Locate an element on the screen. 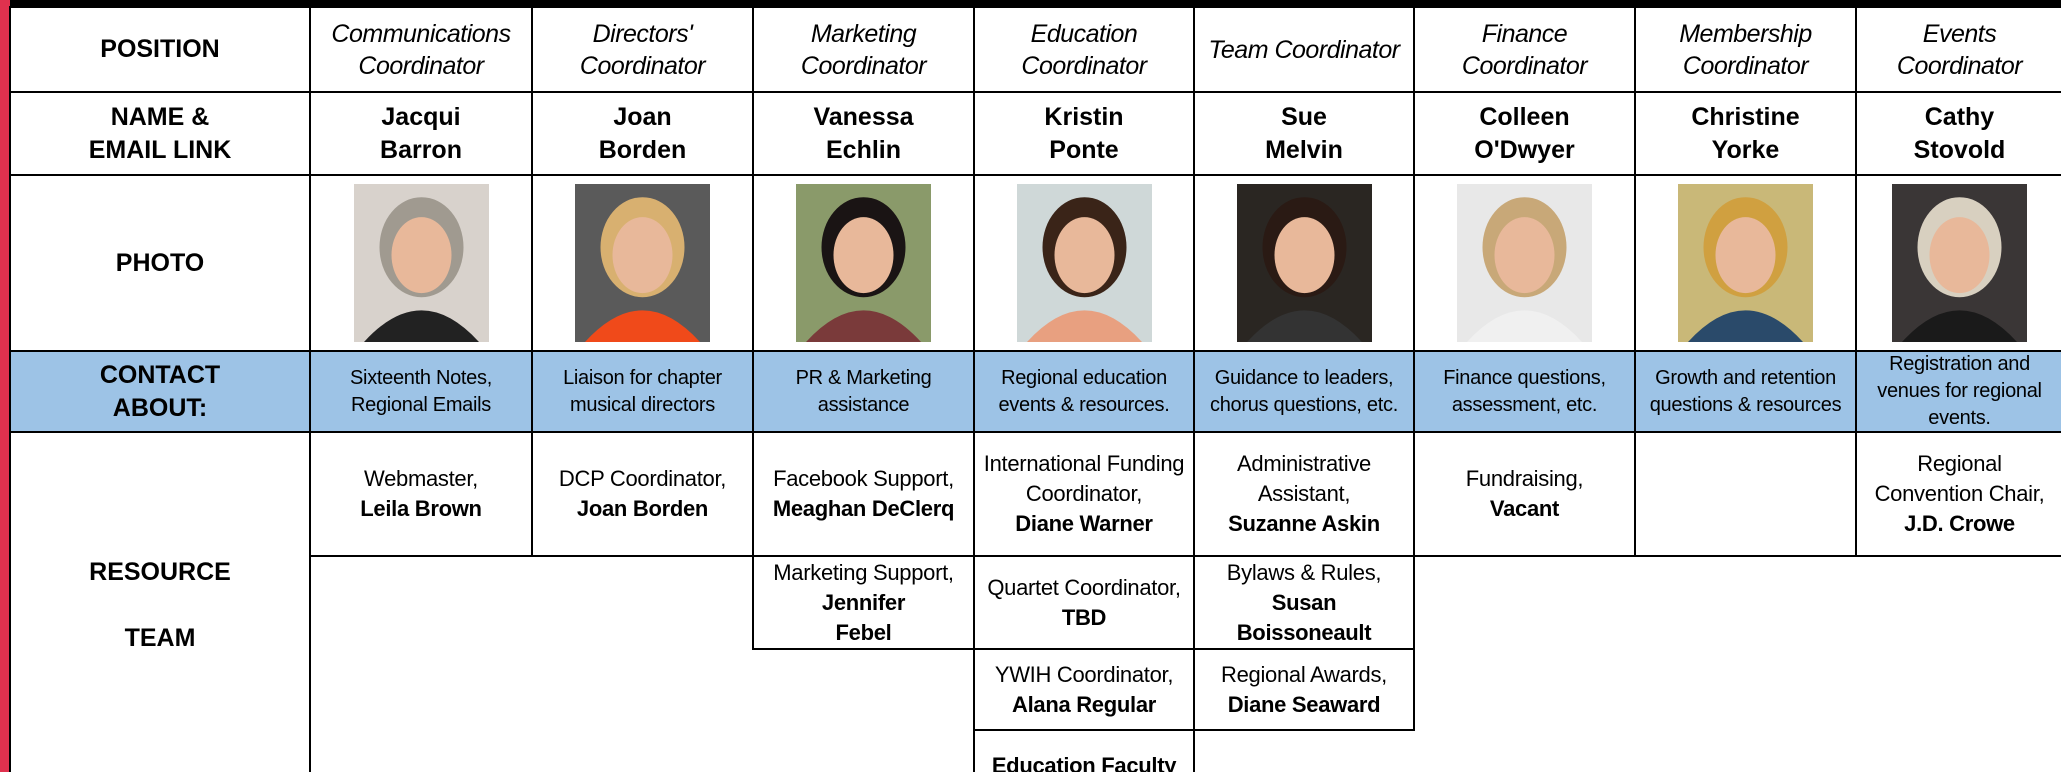  resource-entry: YWIH Coordinator, Alana Regular is located at coordinates (1084, 689).